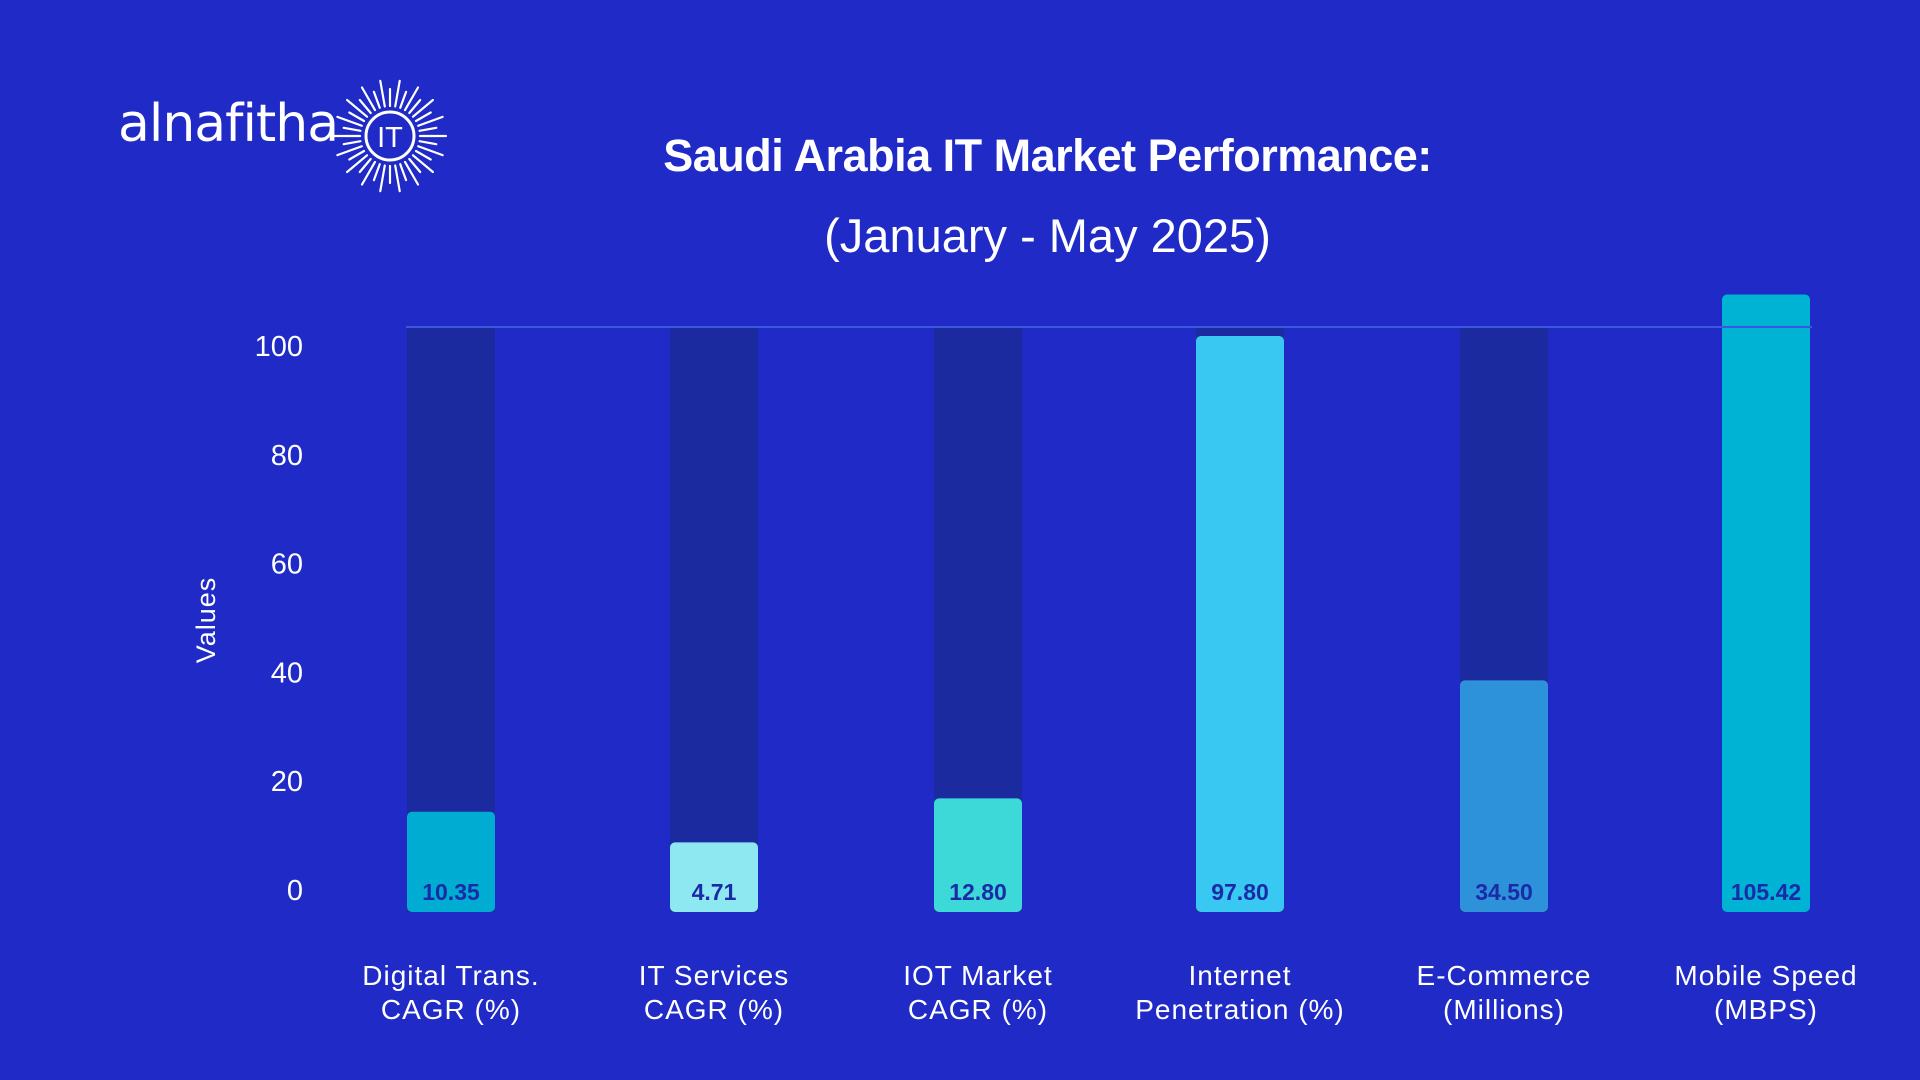 The width and height of the screenshot is (1920, 1080). Describe the element at coordinates (287, 782) in the screenshot. I see `y-tick-label: 20` at that location.